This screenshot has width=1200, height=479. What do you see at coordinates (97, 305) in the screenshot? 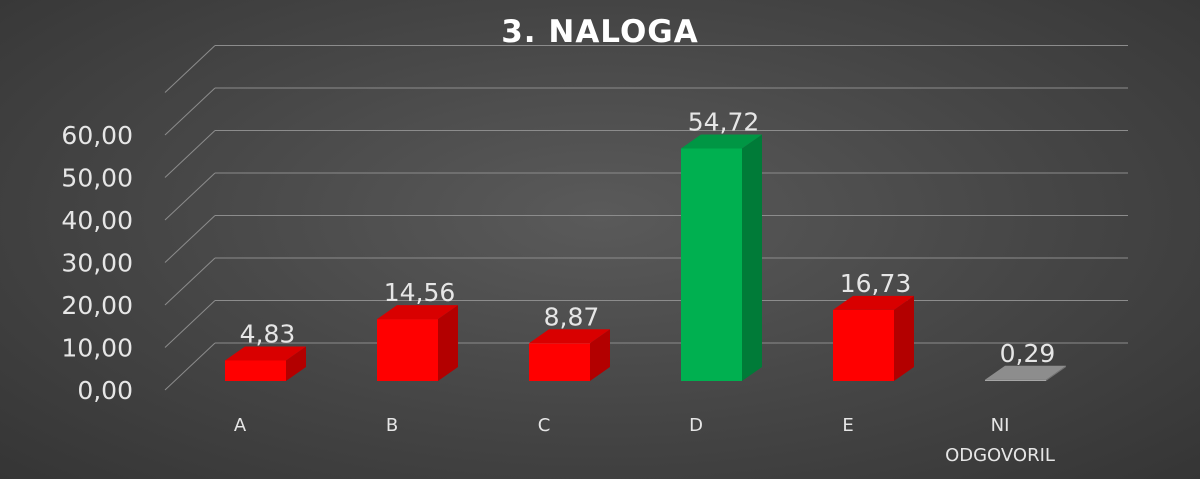
I see `y-tick-label: 20,00` at bounding box center [97, 305].